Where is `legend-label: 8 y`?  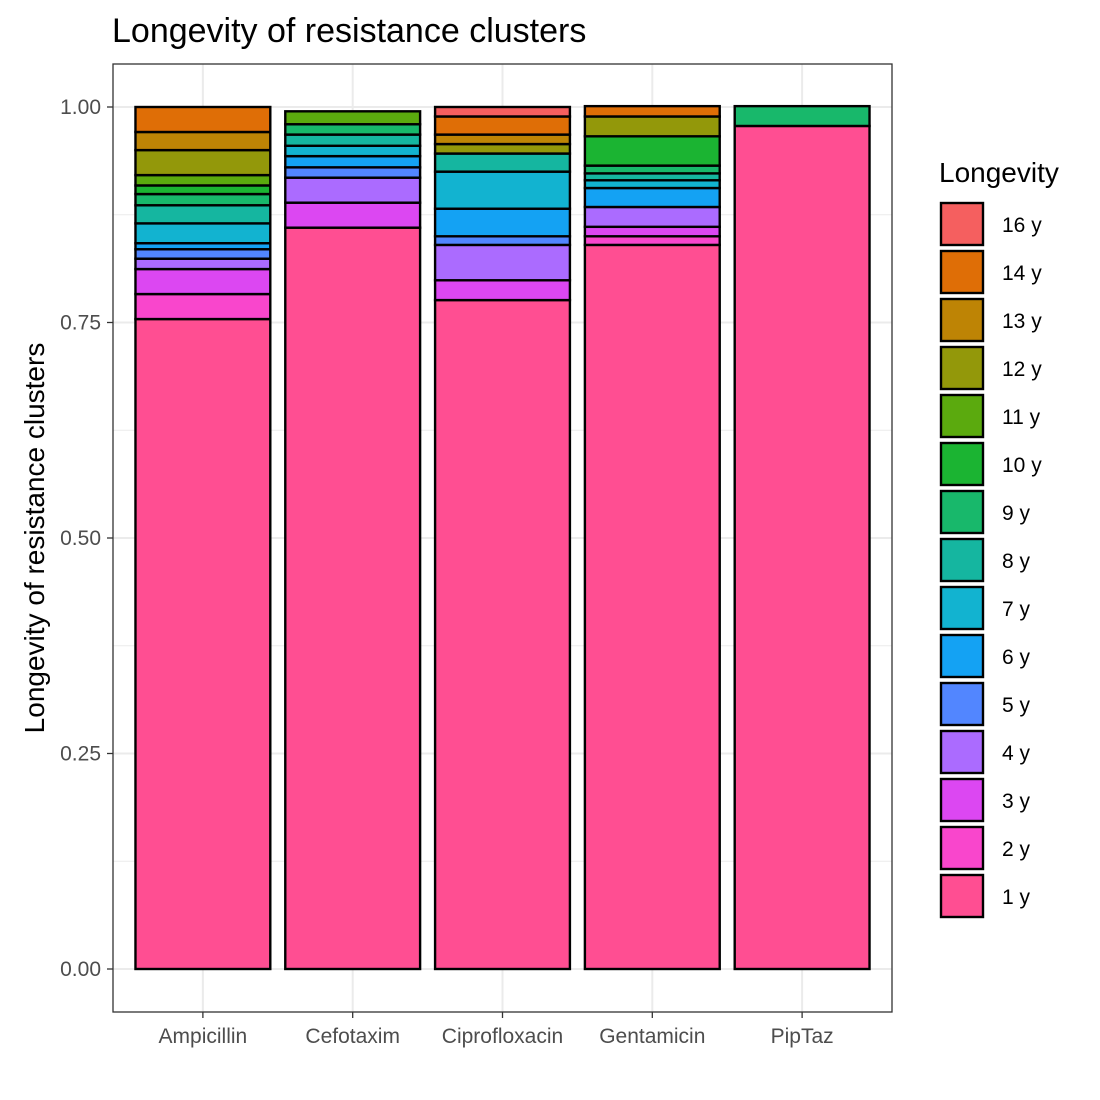 legend-label: 8 y is located at coordinates (1016, 561).